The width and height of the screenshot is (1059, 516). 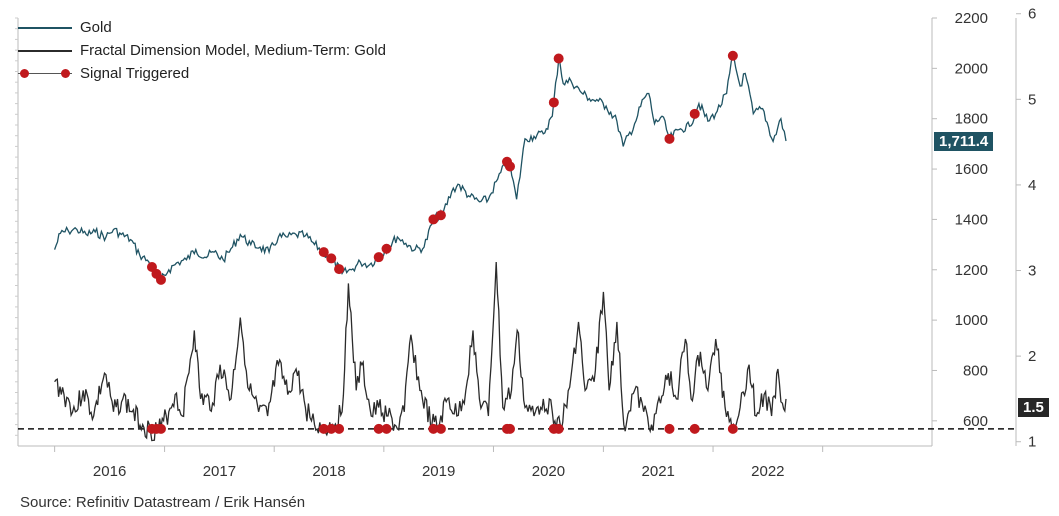 What do you see at coordinates (438, 471) in the screenshot?
I see `x-tick-label: 2019` at bounding box center [438, 471].